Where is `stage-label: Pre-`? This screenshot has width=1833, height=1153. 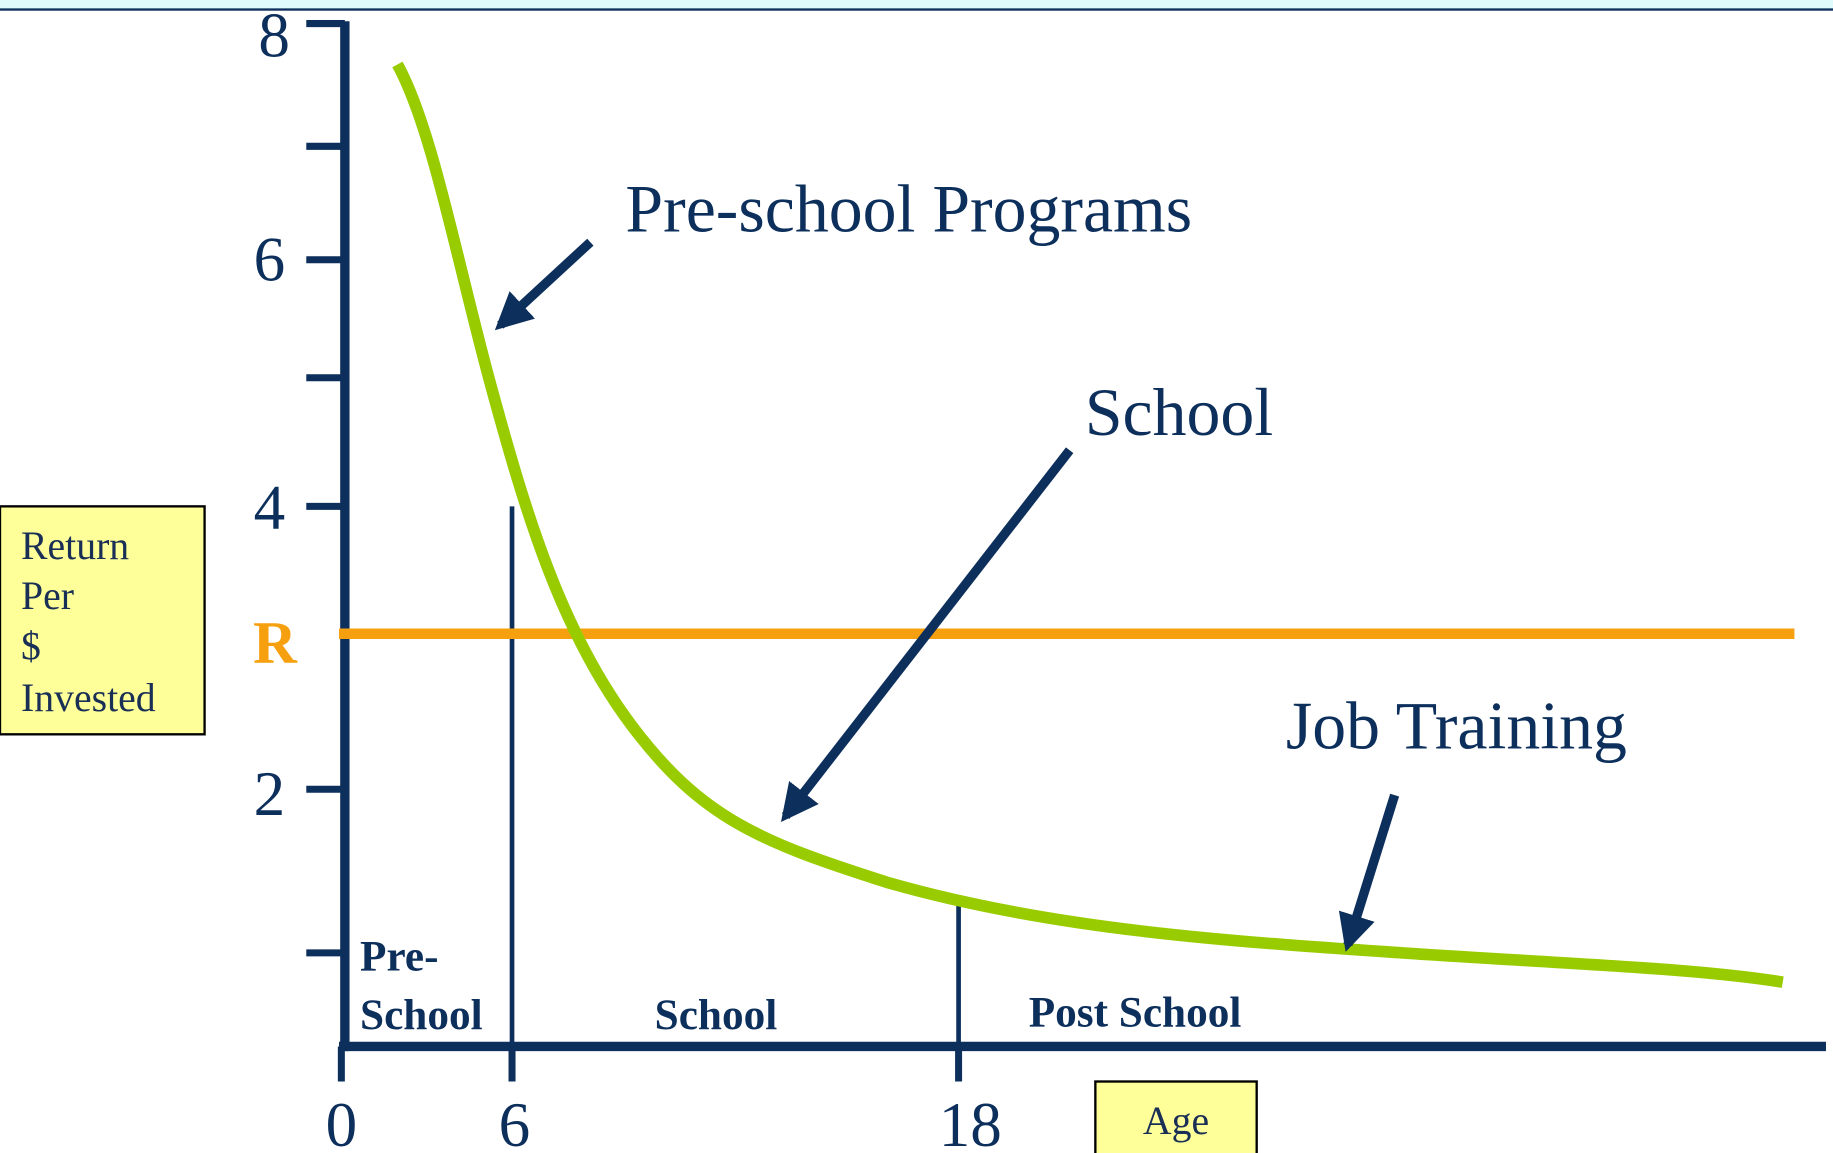 stage-label: Pre- is located at coordinates (399, 956).